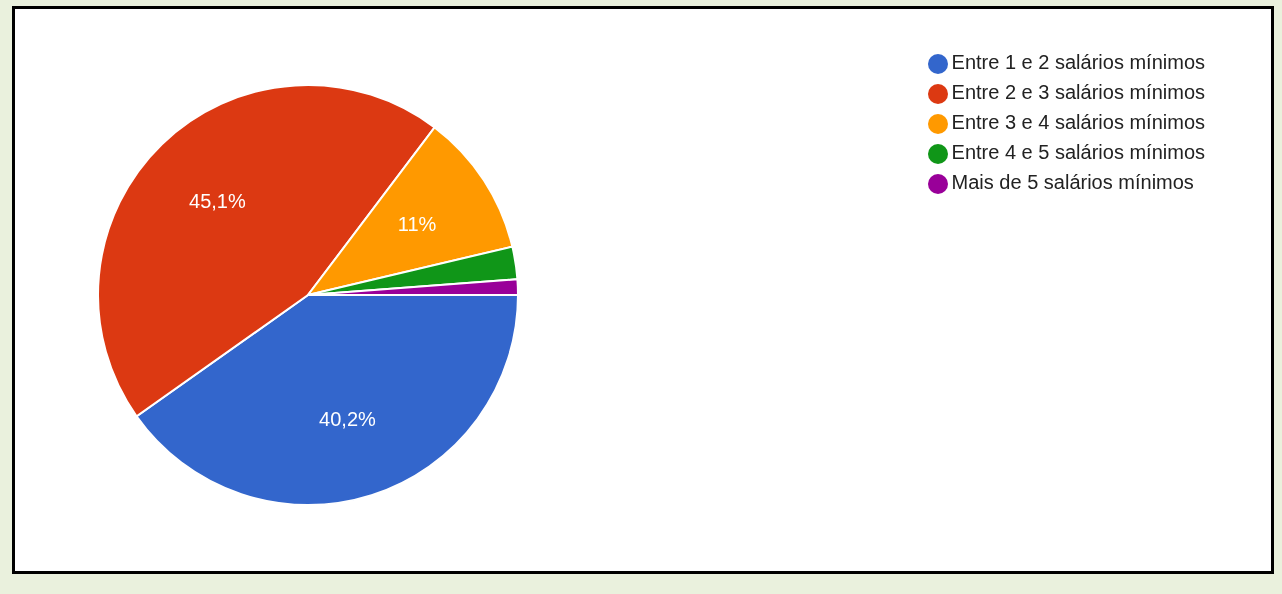 The height and width of the screenshot is (594, 1282). Describe the element at coordinates (1078, 62) in the screenshot. I see `legend-label: Entre 1 e 2 salários mínimos` at that location.